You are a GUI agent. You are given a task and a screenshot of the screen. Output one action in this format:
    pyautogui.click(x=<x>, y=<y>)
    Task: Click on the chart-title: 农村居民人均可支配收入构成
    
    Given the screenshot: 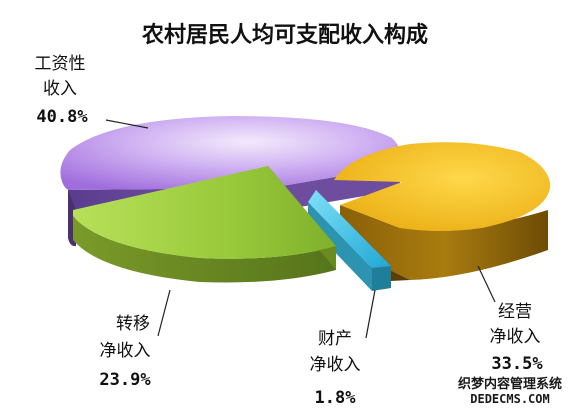 What is the action you would take?
    pyautogui.click(x=284, y=35)
    